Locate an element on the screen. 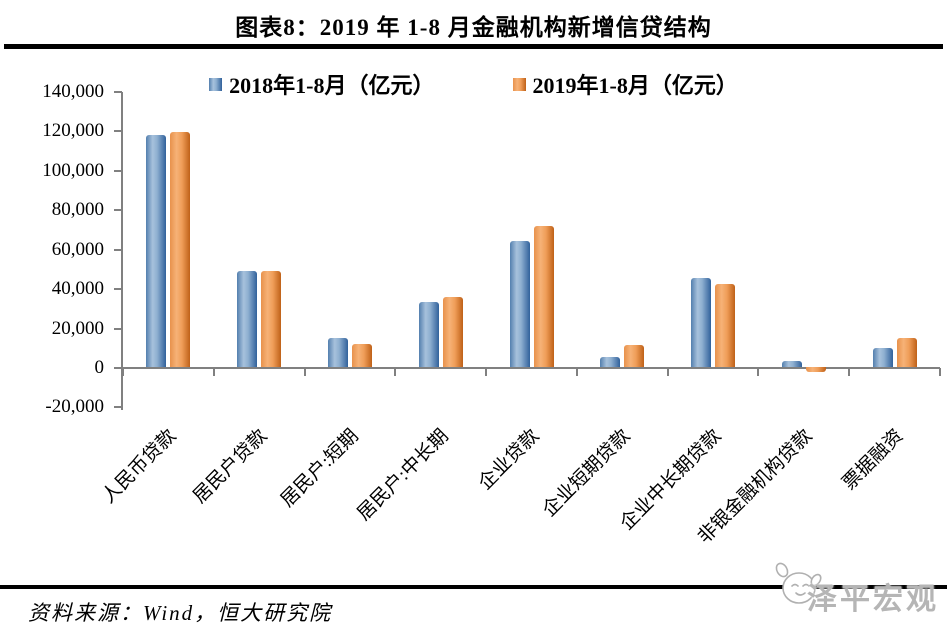  bar-2019-企业短期贷款 is located at coordinates (634, 355).